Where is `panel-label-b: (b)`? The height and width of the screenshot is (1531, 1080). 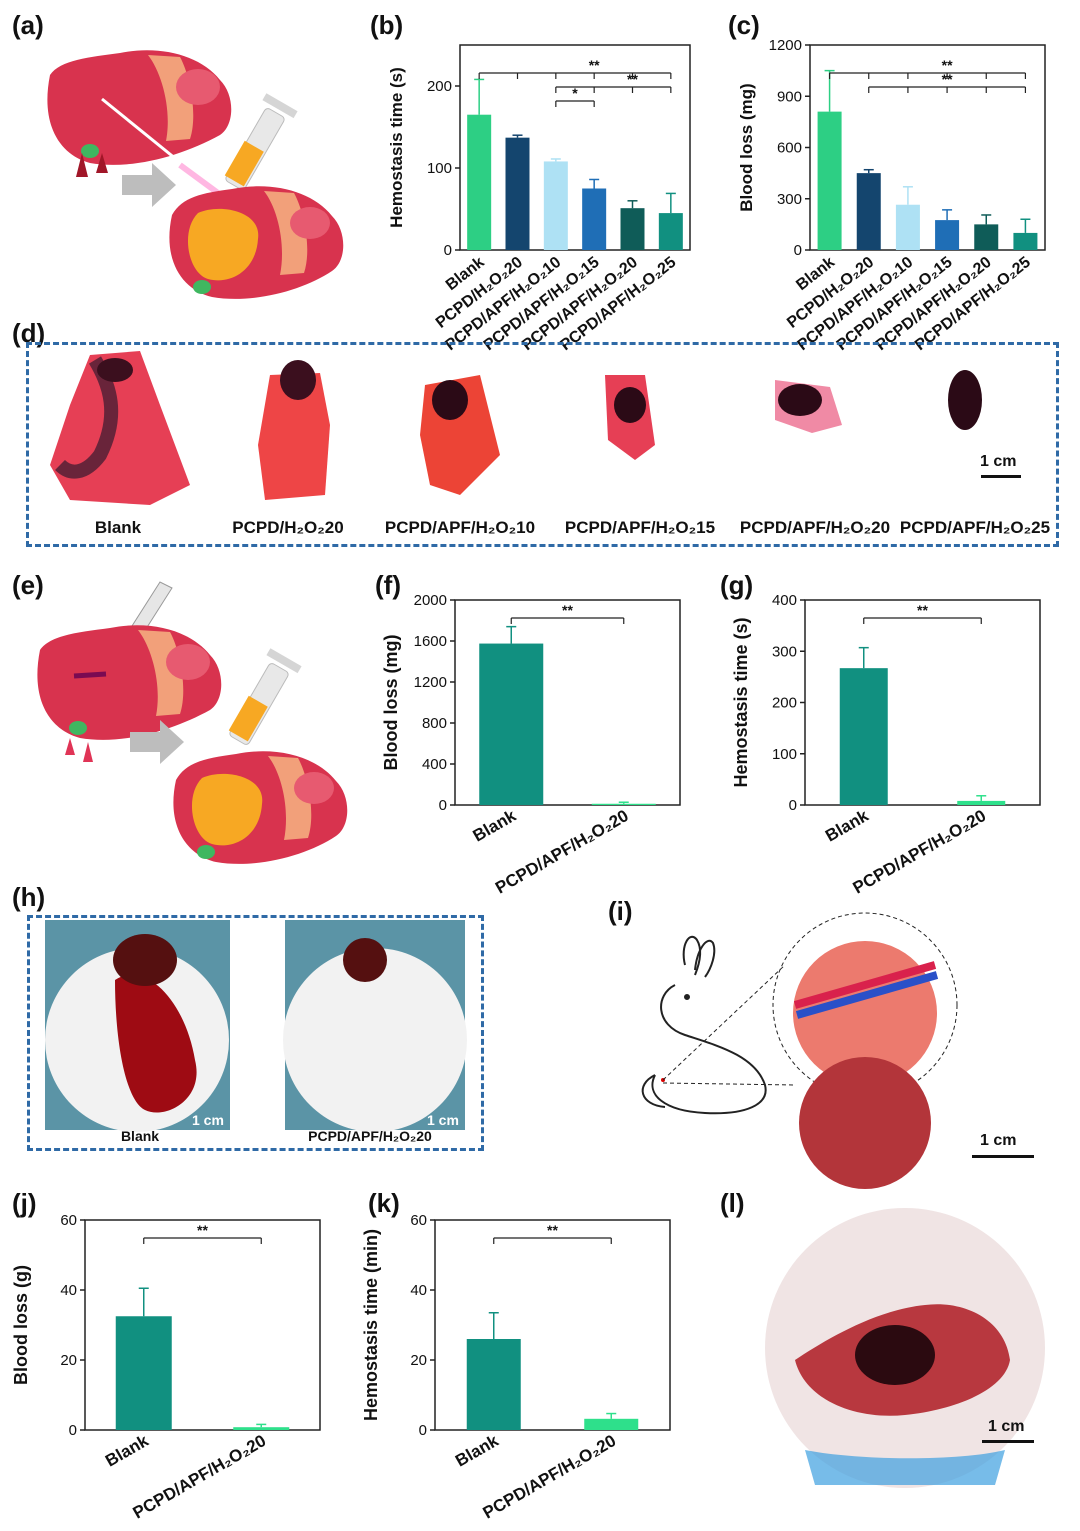
panel-label-b: (b) is located at coordinates (387, 25).